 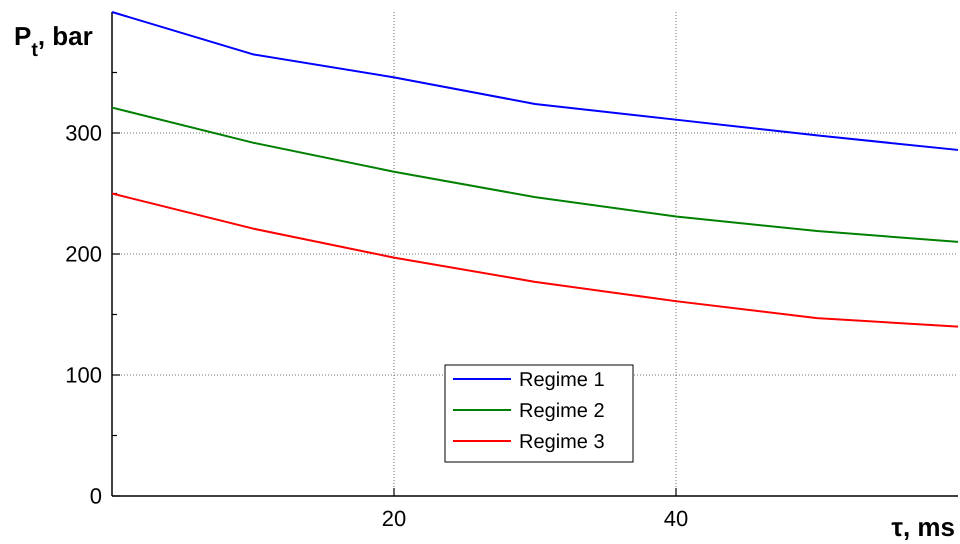 What do you see at coordinates (562, 411) in the screenshot?
I see `legend-label: Regime 2` at bounding box center [562, 411].